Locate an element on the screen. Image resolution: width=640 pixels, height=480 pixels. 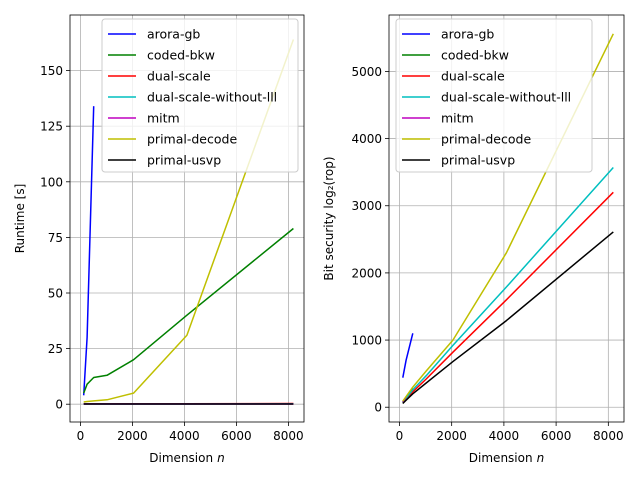
y-axis-label-text: Runtime [s] is located at coordinates (20, 219).